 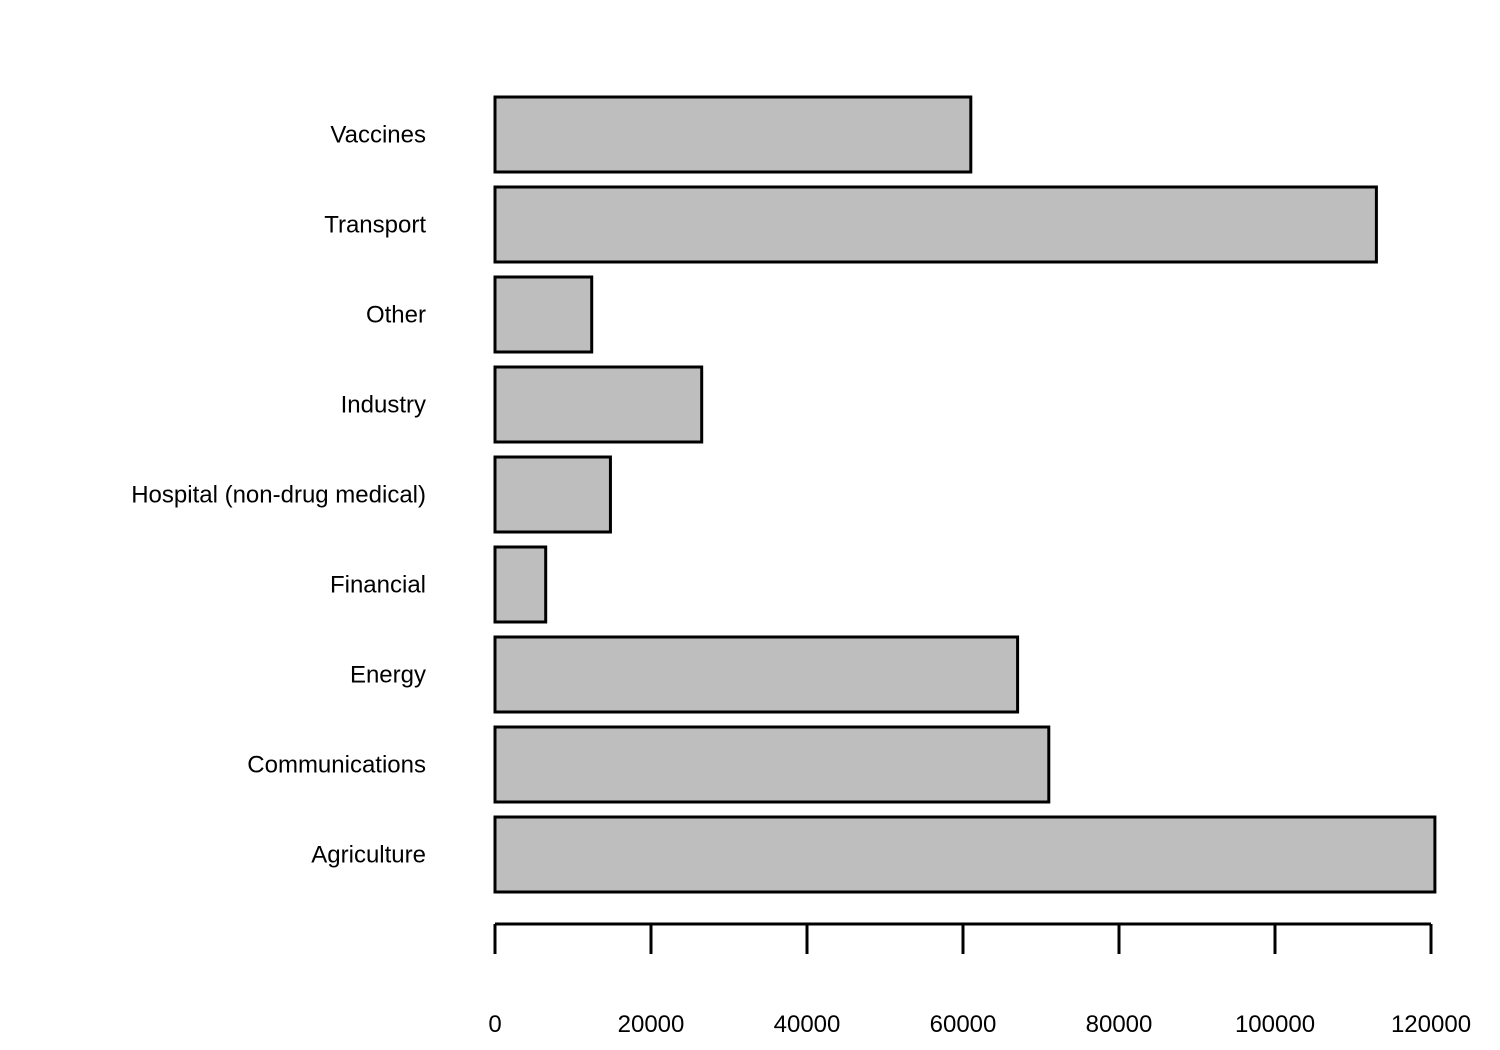 I want to click on bar-industry, so click(x=598, y=404).